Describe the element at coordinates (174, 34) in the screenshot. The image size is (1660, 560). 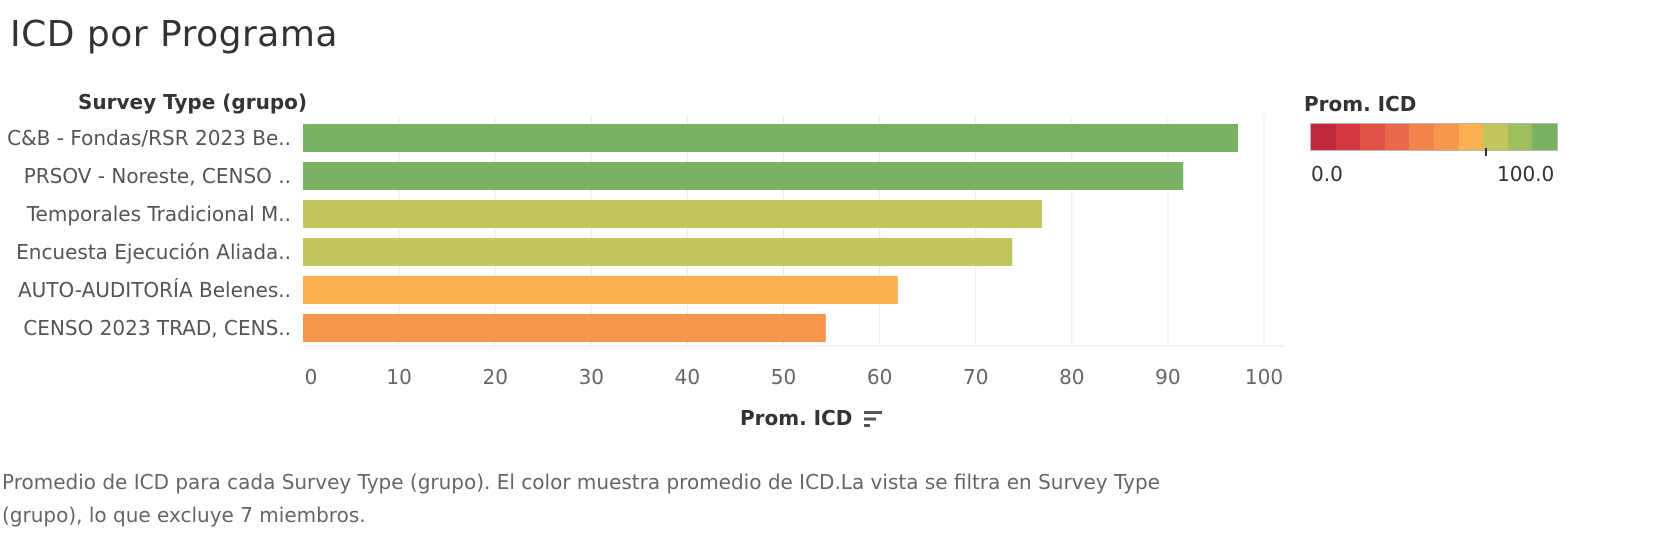
I see `page-title: ICD por Programa` at that location.